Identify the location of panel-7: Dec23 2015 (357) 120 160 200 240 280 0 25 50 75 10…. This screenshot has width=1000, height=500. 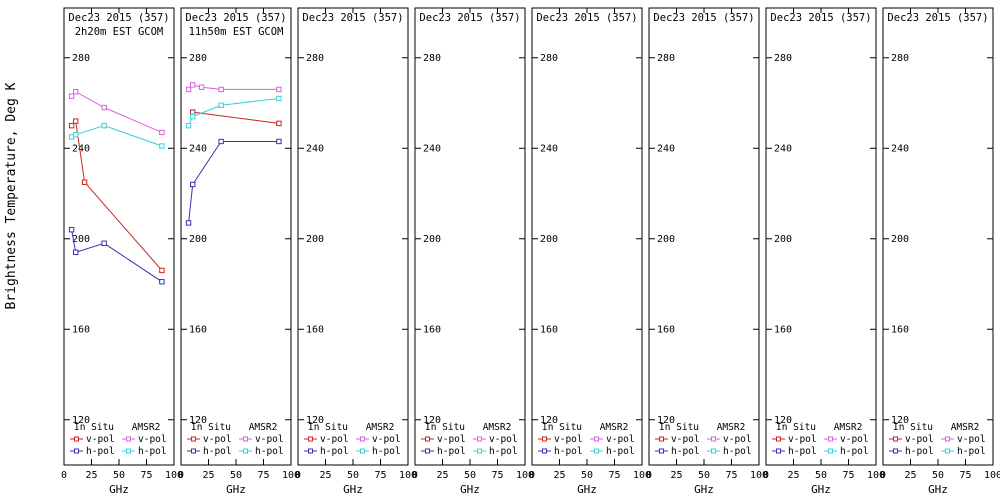
(824, 251).